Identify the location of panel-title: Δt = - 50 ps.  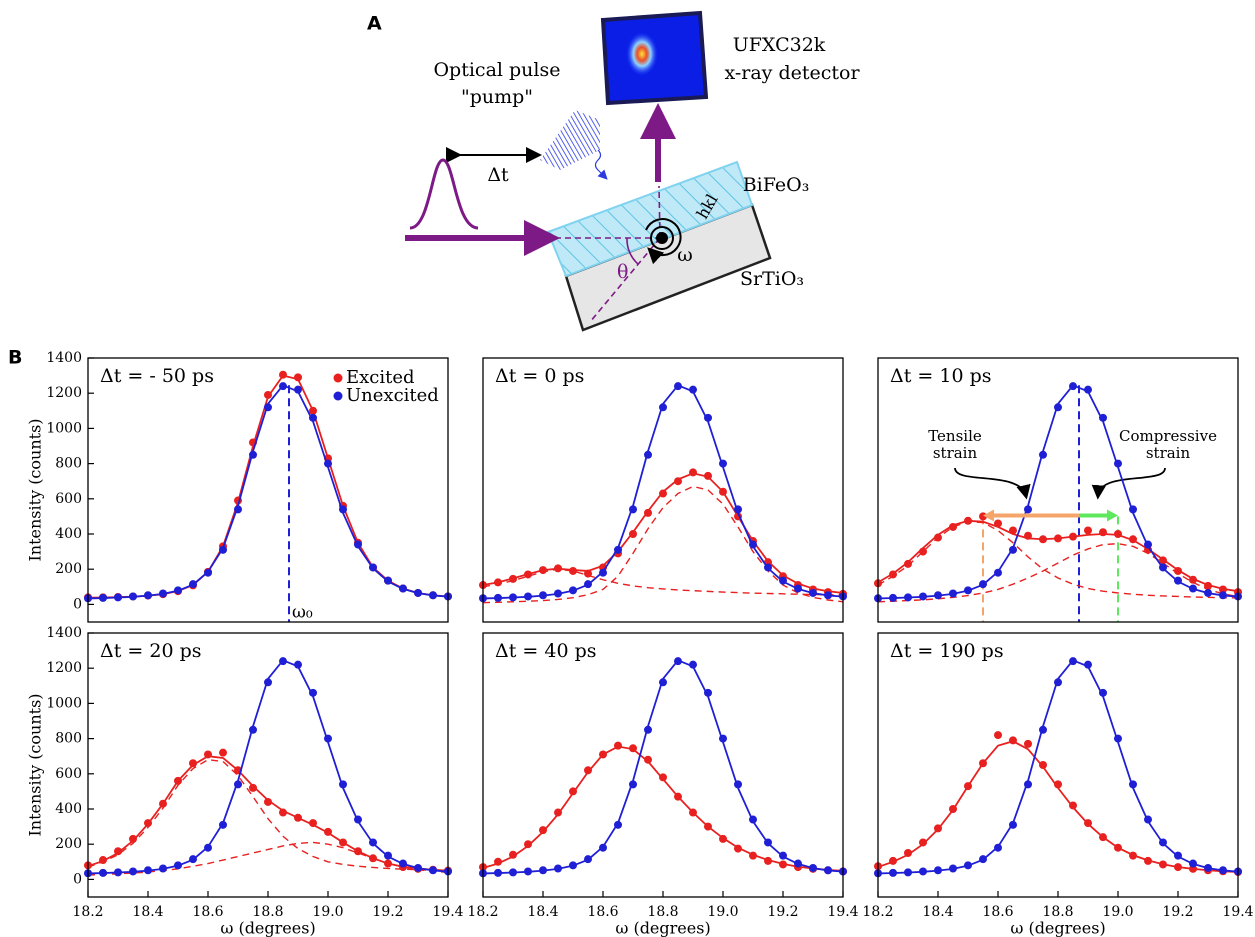
(157, 376).